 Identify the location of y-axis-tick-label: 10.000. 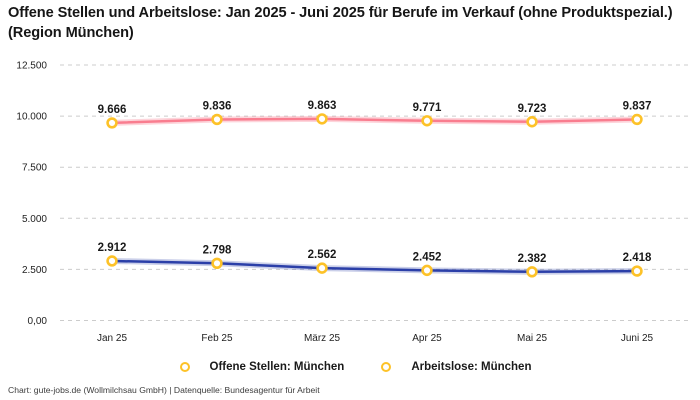
(31, 117).